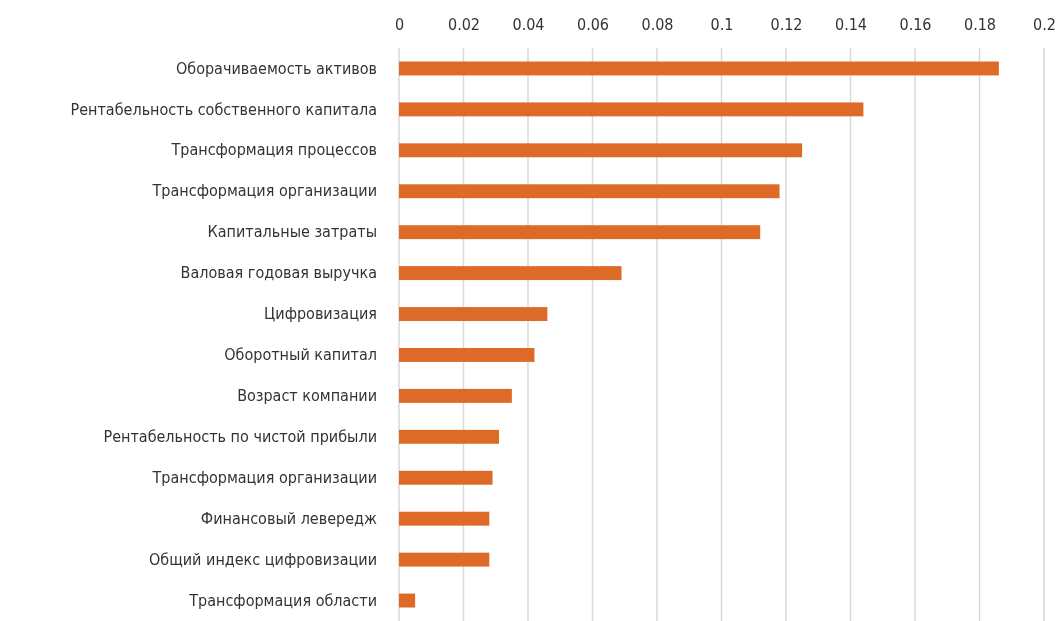 This screenshot has width=1060, height=621. What do you see at coordinates (528, 24) in the screenshot?
I see `x-tick-label: 0.04` at bounding box center [528, 24].